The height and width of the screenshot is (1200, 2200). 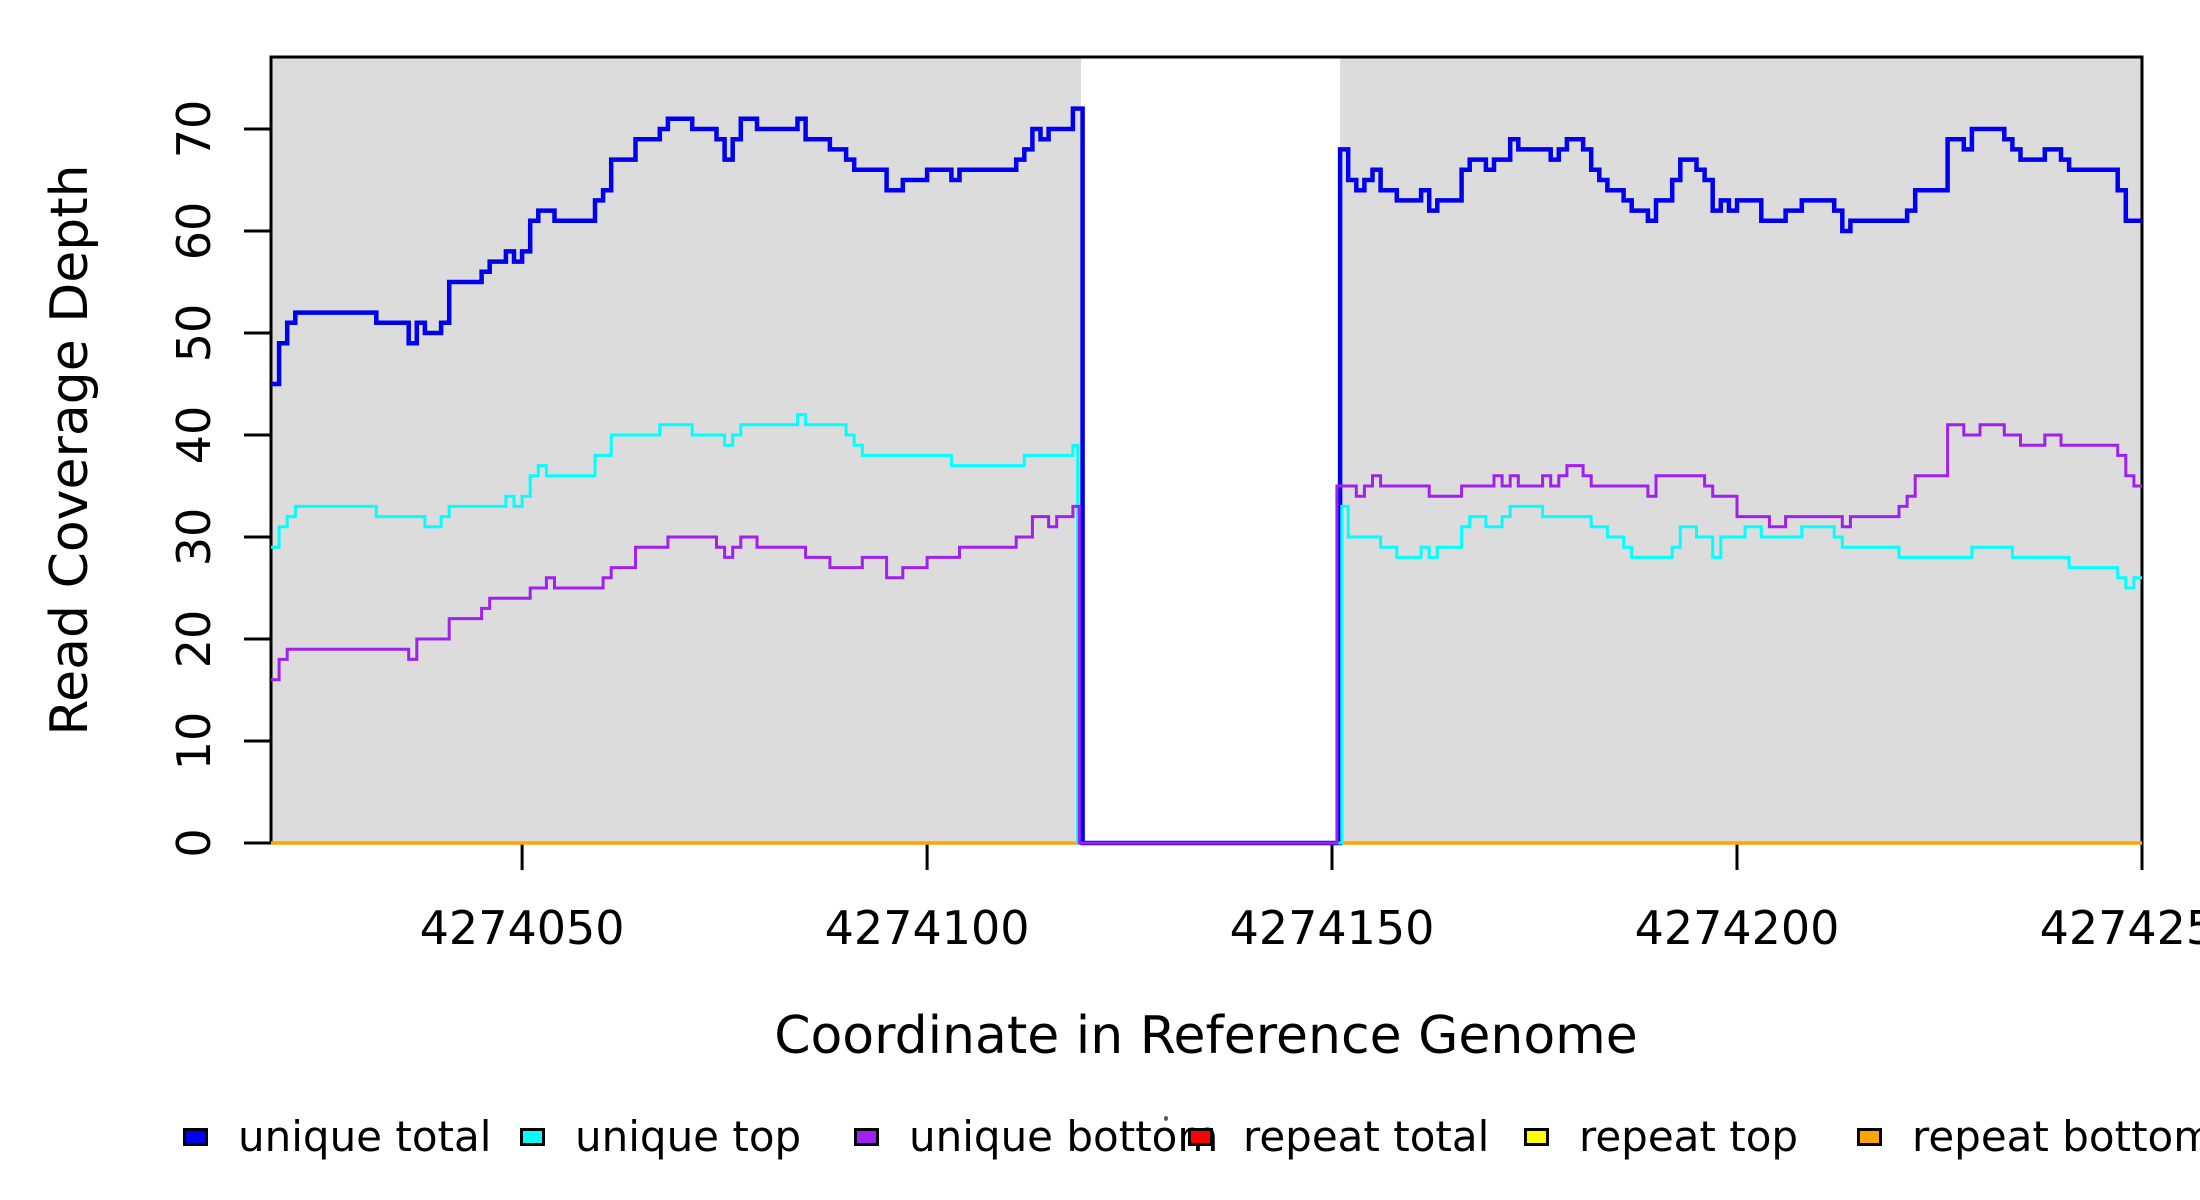 What do you see at coordinates (194, 231) in the screenshot?
I see `y-tick-label: 60` at bounding box center [194, 231].